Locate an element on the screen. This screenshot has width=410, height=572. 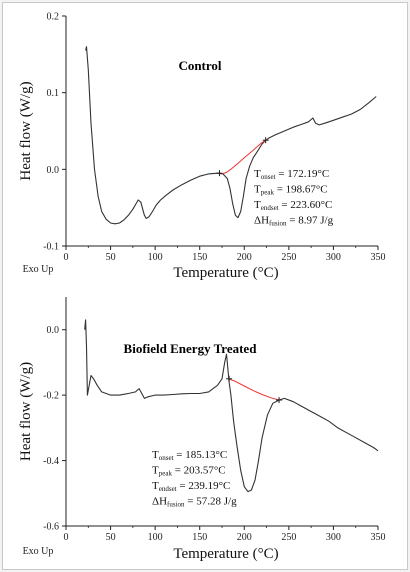
annotation-endset: Tendset = 223.60°C is located at coordinates (293, 205).